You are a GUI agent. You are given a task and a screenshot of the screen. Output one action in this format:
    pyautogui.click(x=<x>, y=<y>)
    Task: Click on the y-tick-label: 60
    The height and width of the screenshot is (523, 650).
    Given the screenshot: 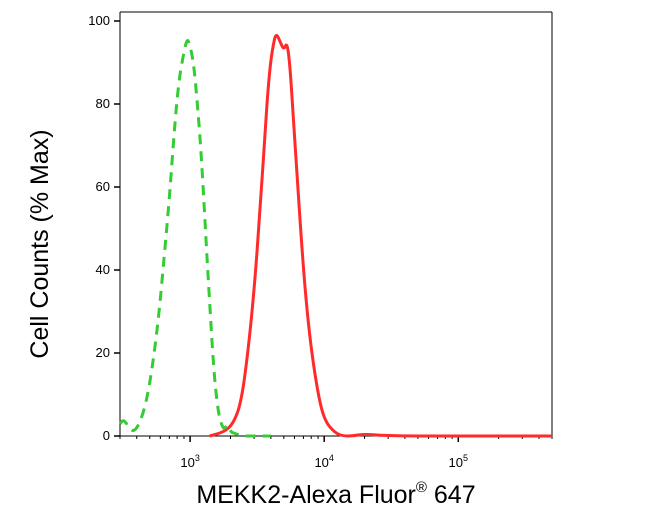 What is the action you would take?
    pyautogui.click(x=103, y=186)
    